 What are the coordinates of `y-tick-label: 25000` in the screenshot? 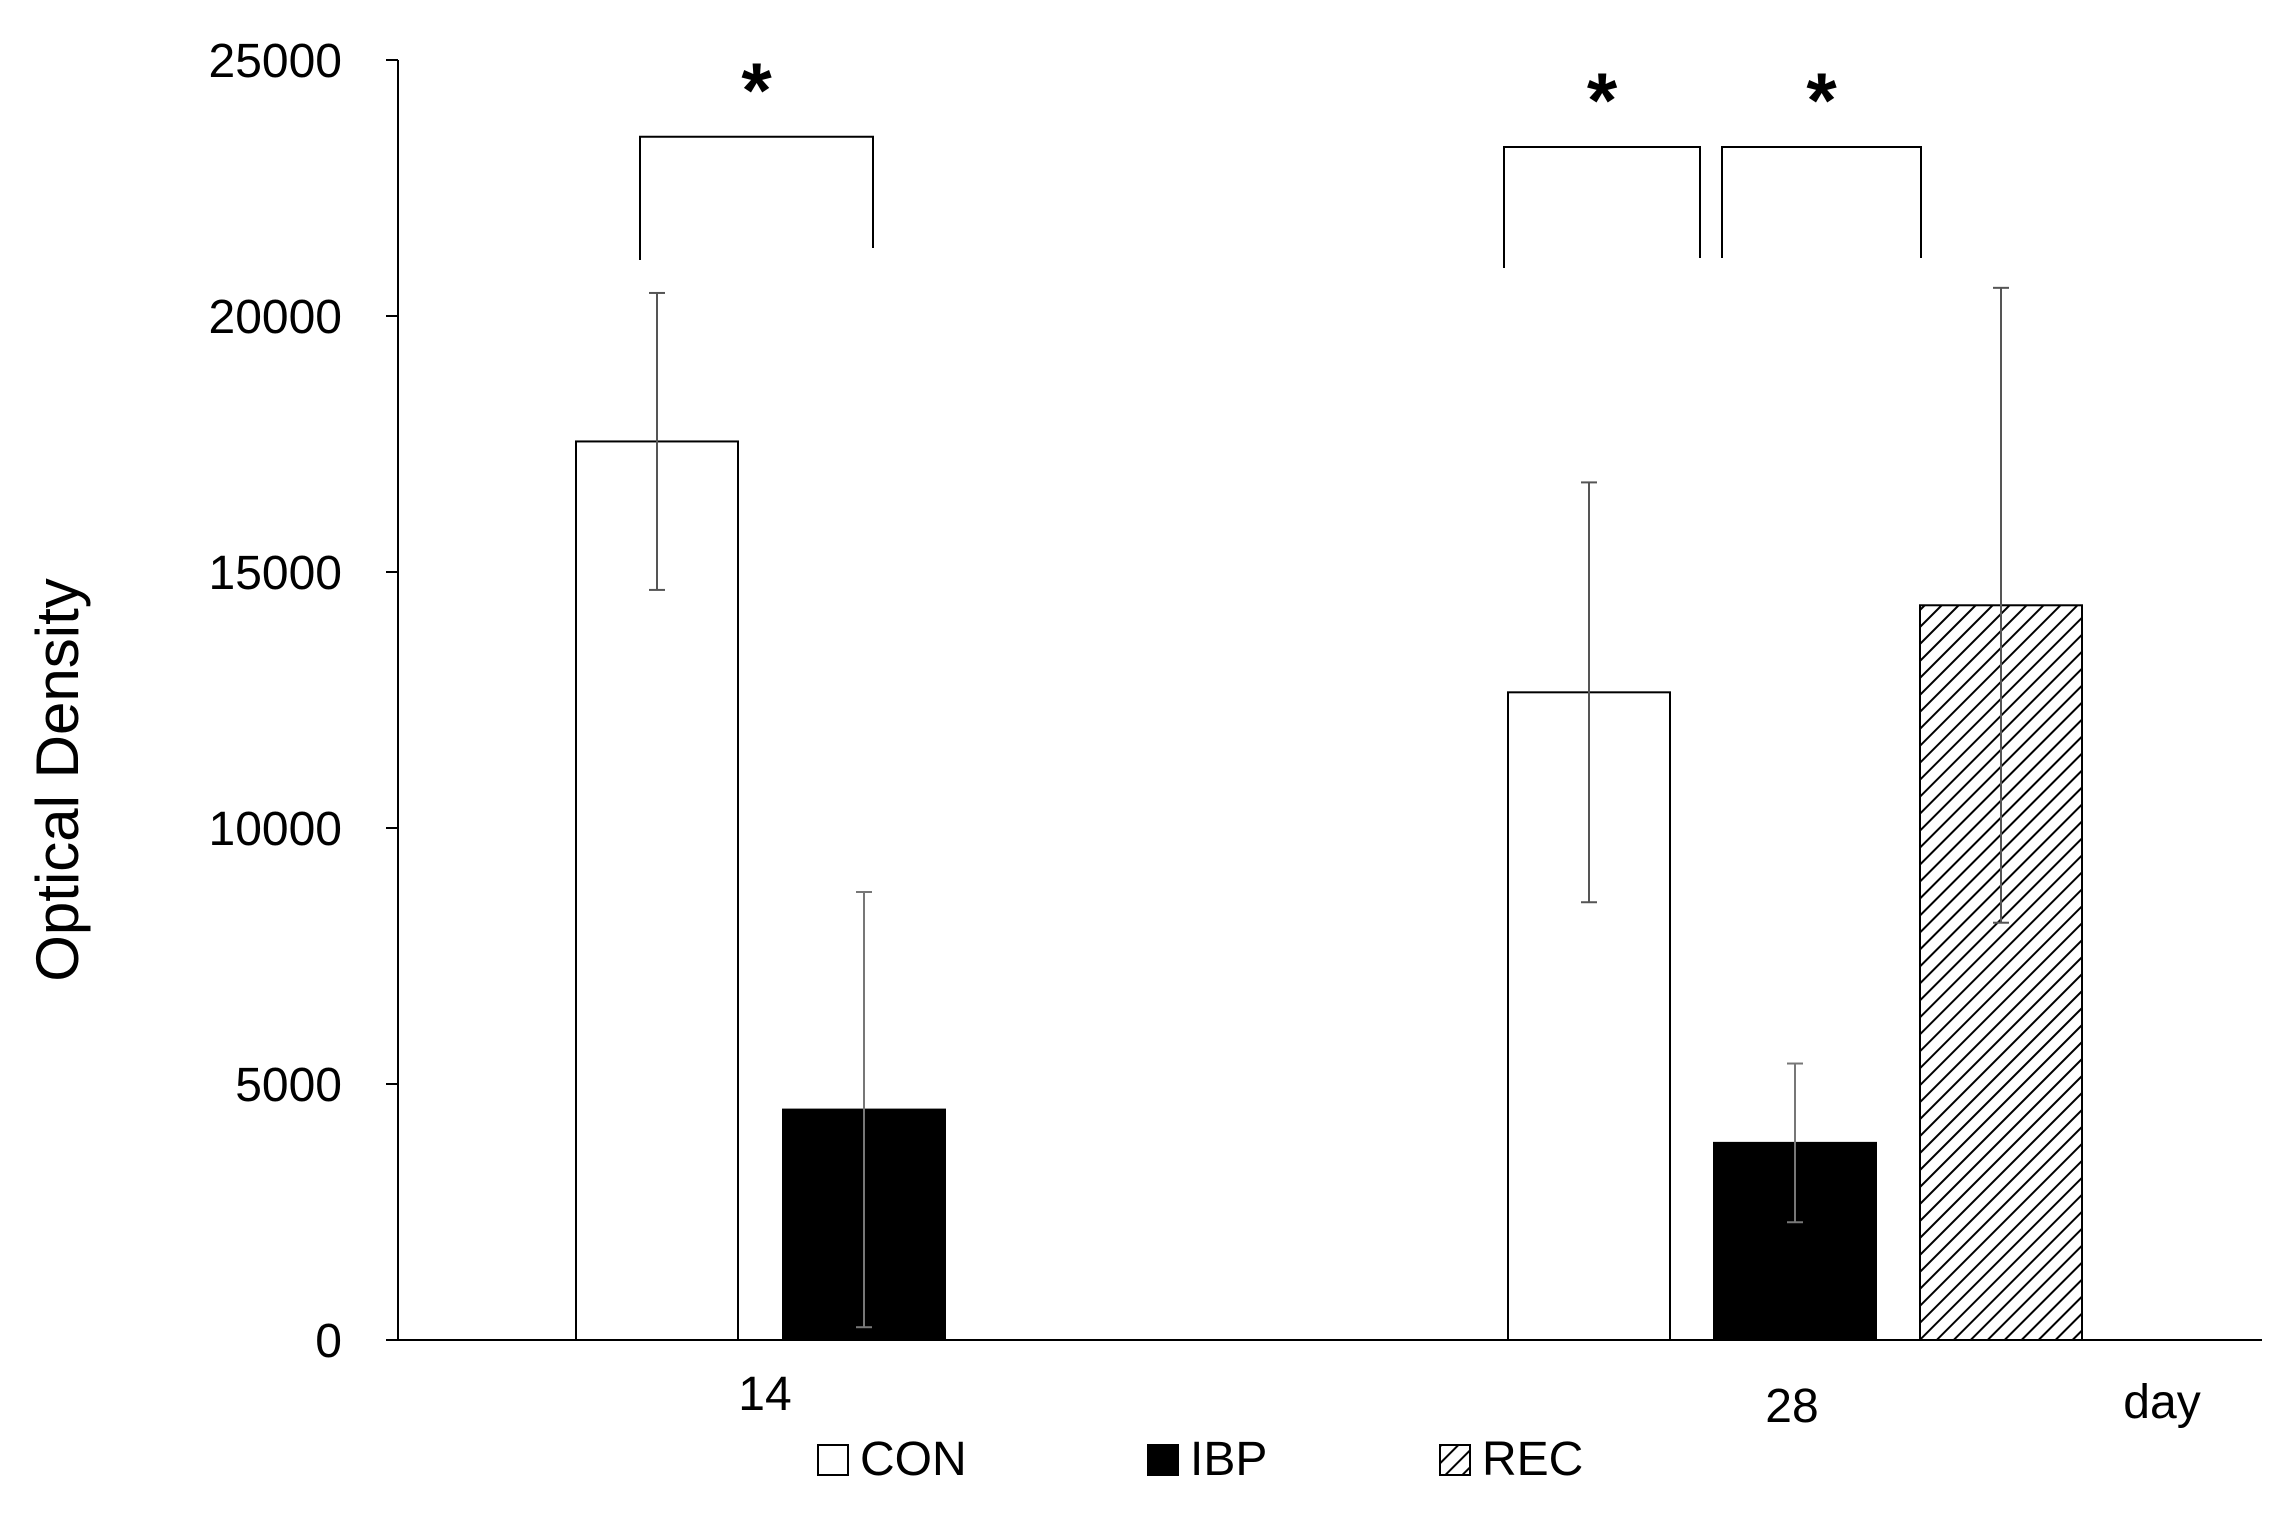 It's located at (275, 61).